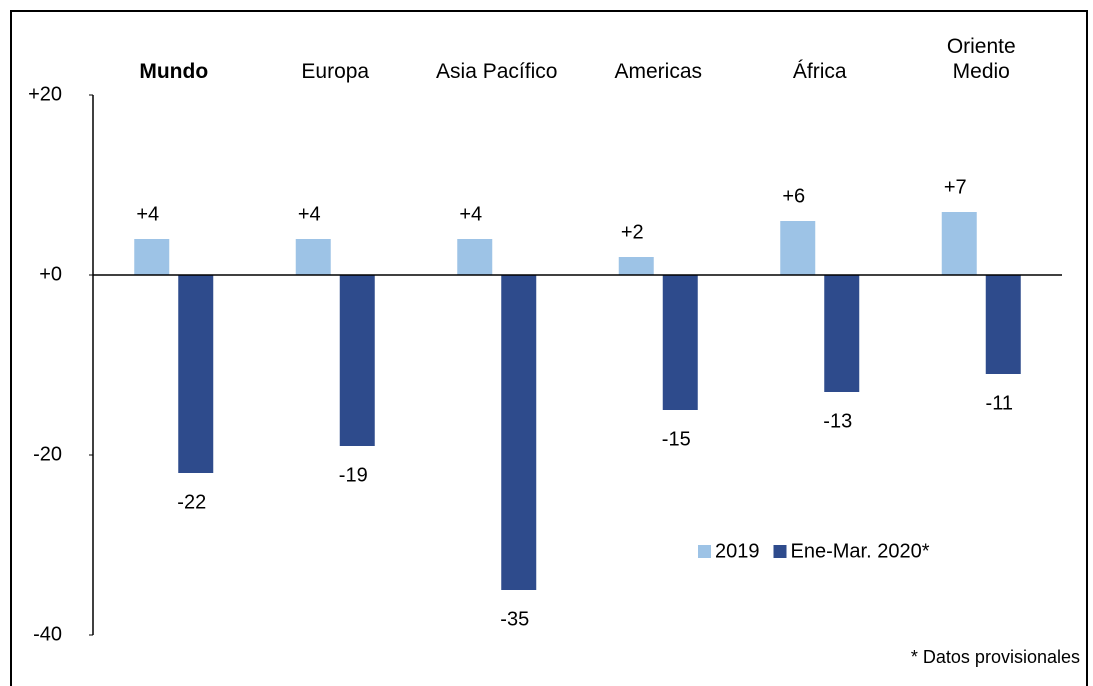  What do you see at coordinates (497, 71) in the screenshot?
I see `category-label: Asia Pacífico` at bounding box center [497, 71].